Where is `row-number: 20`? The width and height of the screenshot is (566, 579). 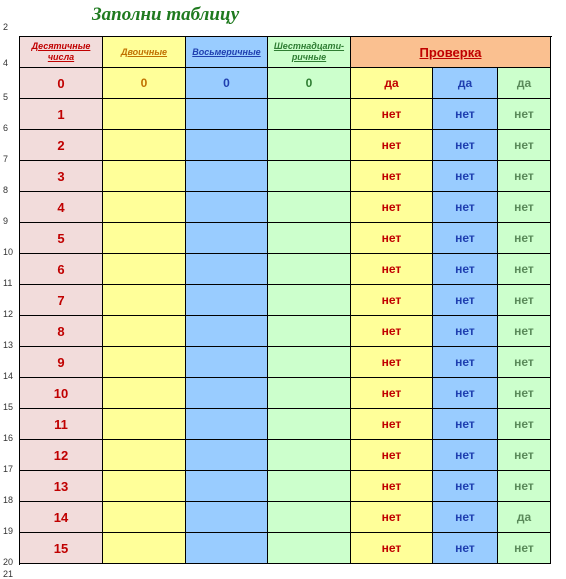 row-number: 20 is located at coordinates (8, 562).